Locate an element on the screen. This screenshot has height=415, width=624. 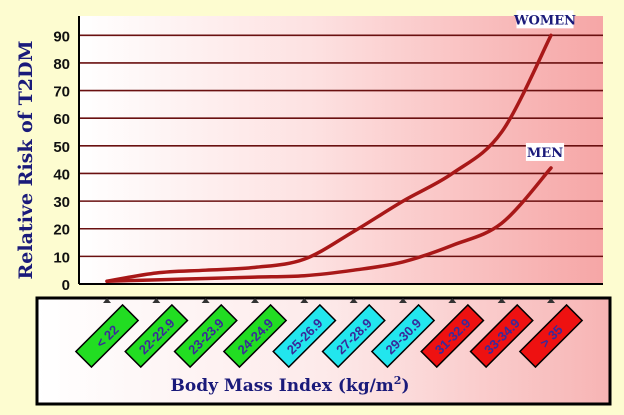
series-label-men: MEN is located at coordinates (545, 151).